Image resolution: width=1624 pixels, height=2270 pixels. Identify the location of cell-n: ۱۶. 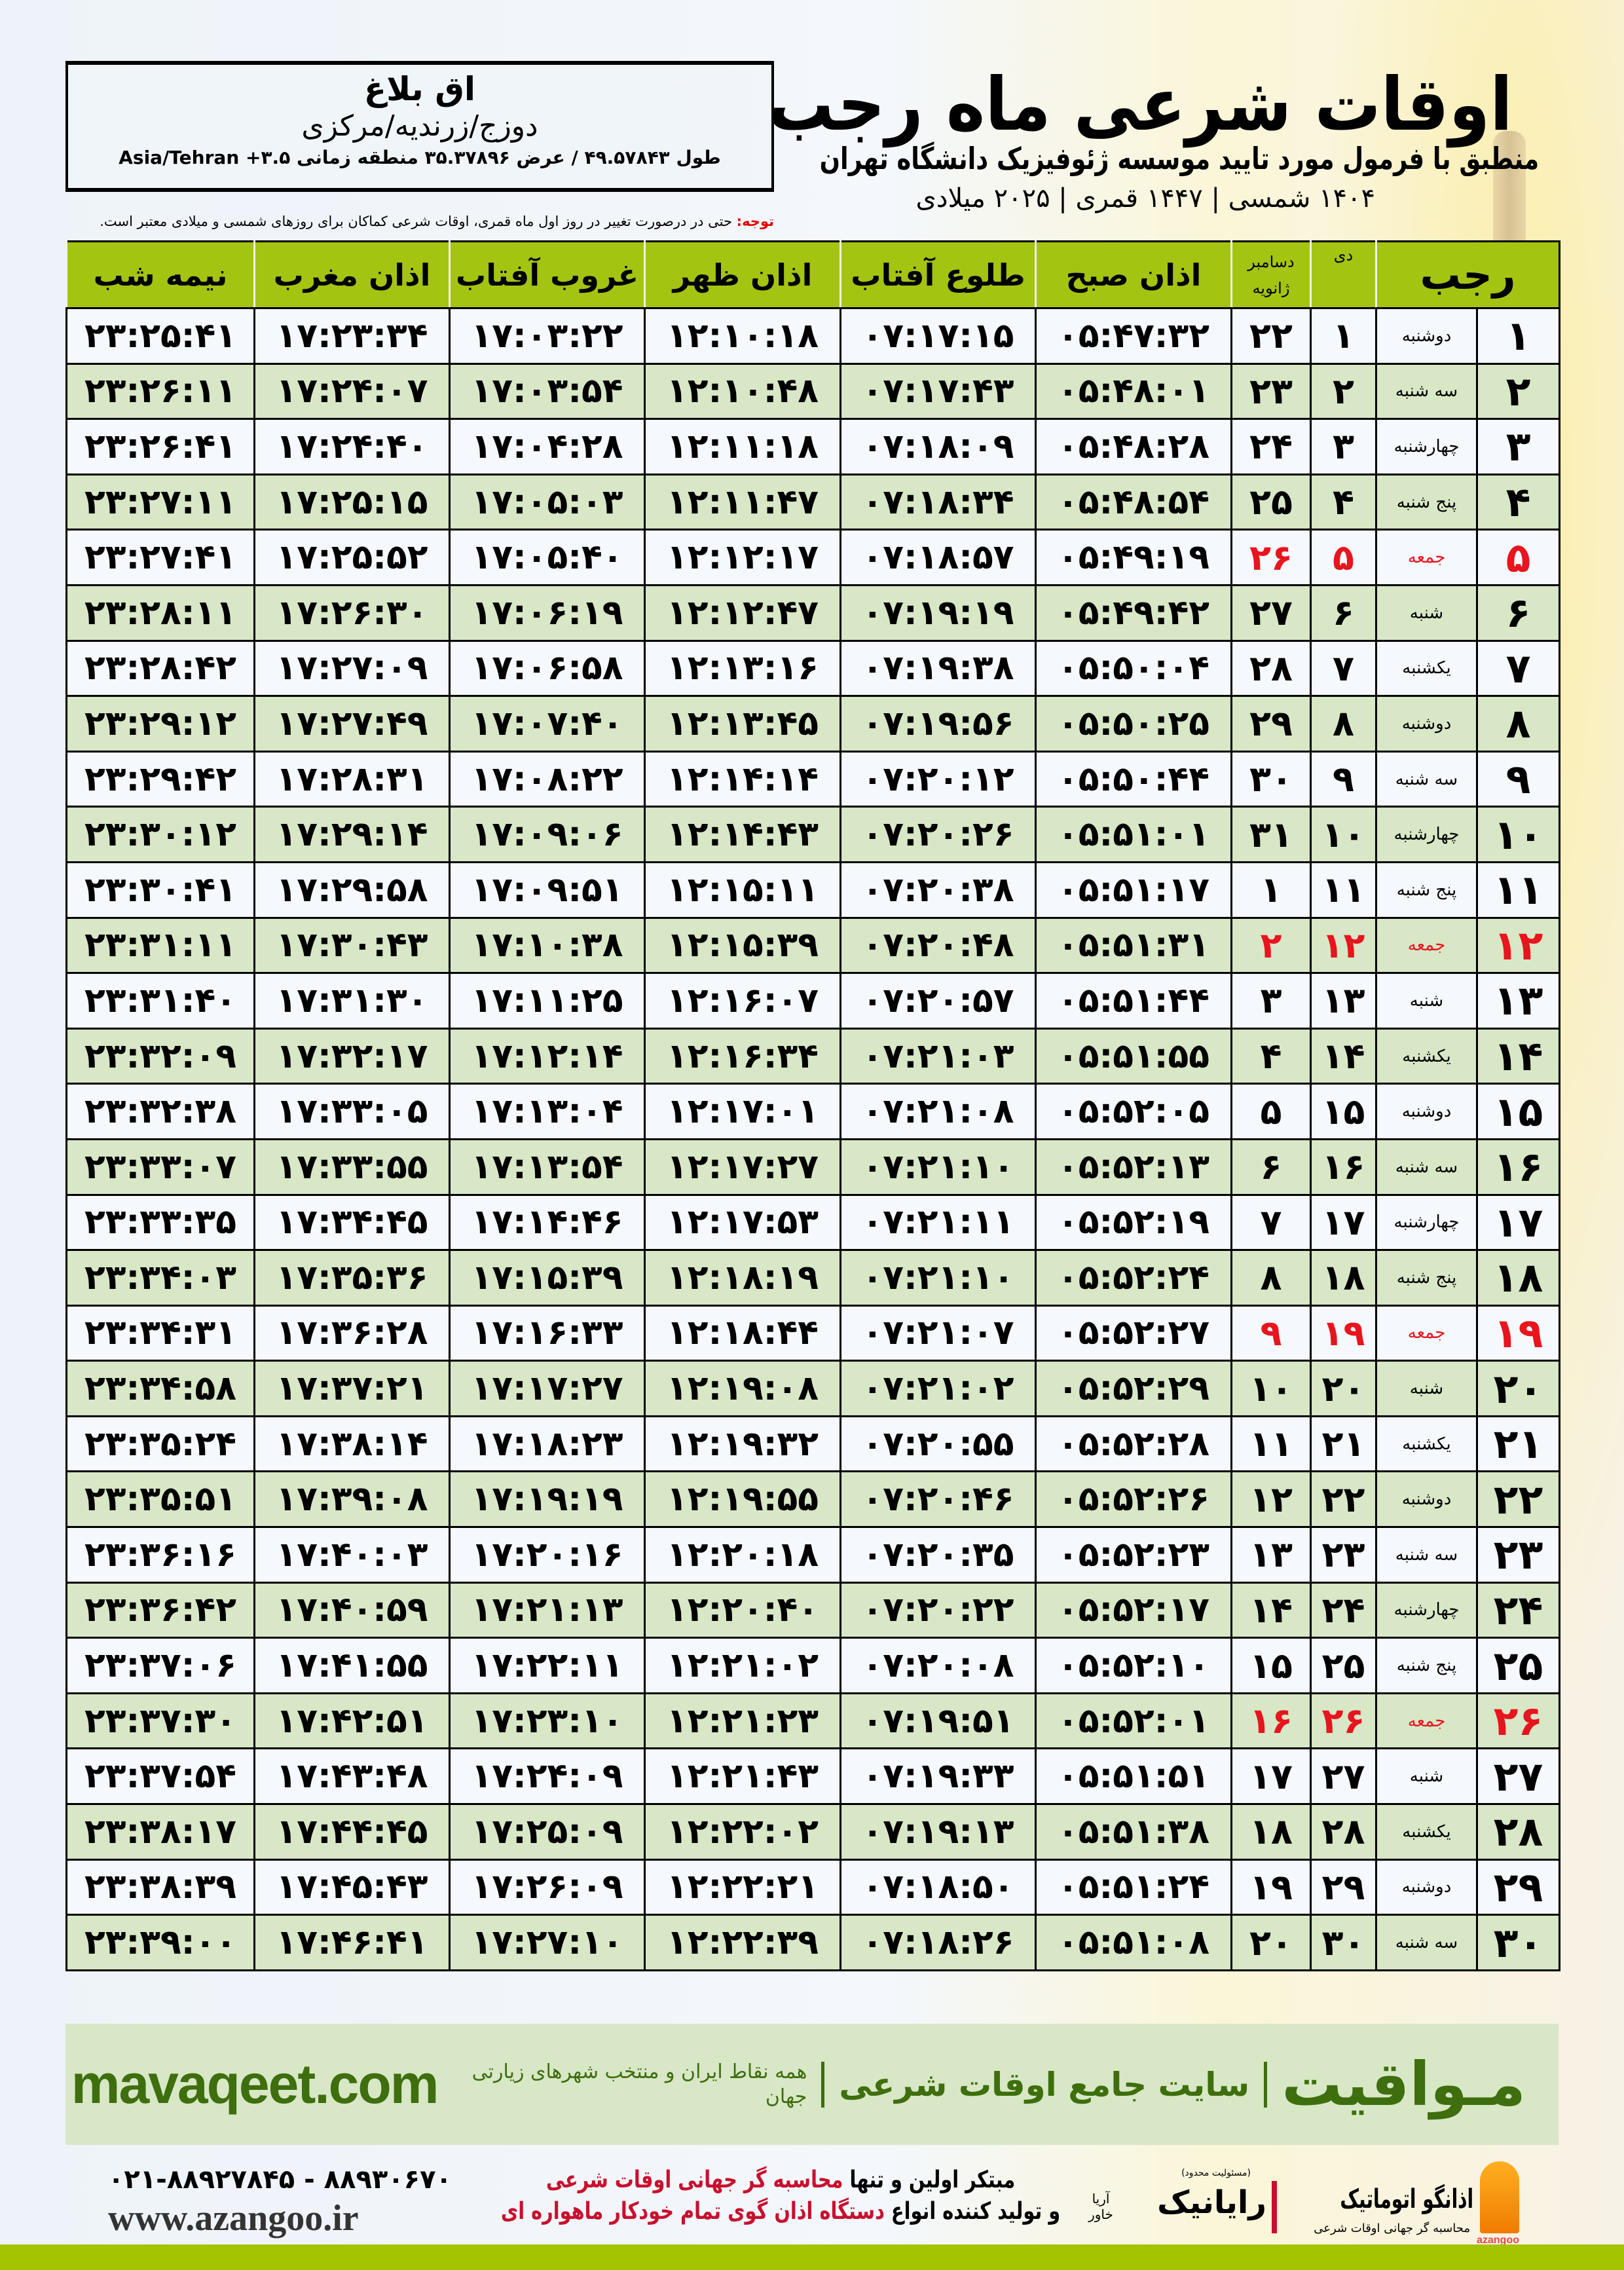
(1518, 1167).